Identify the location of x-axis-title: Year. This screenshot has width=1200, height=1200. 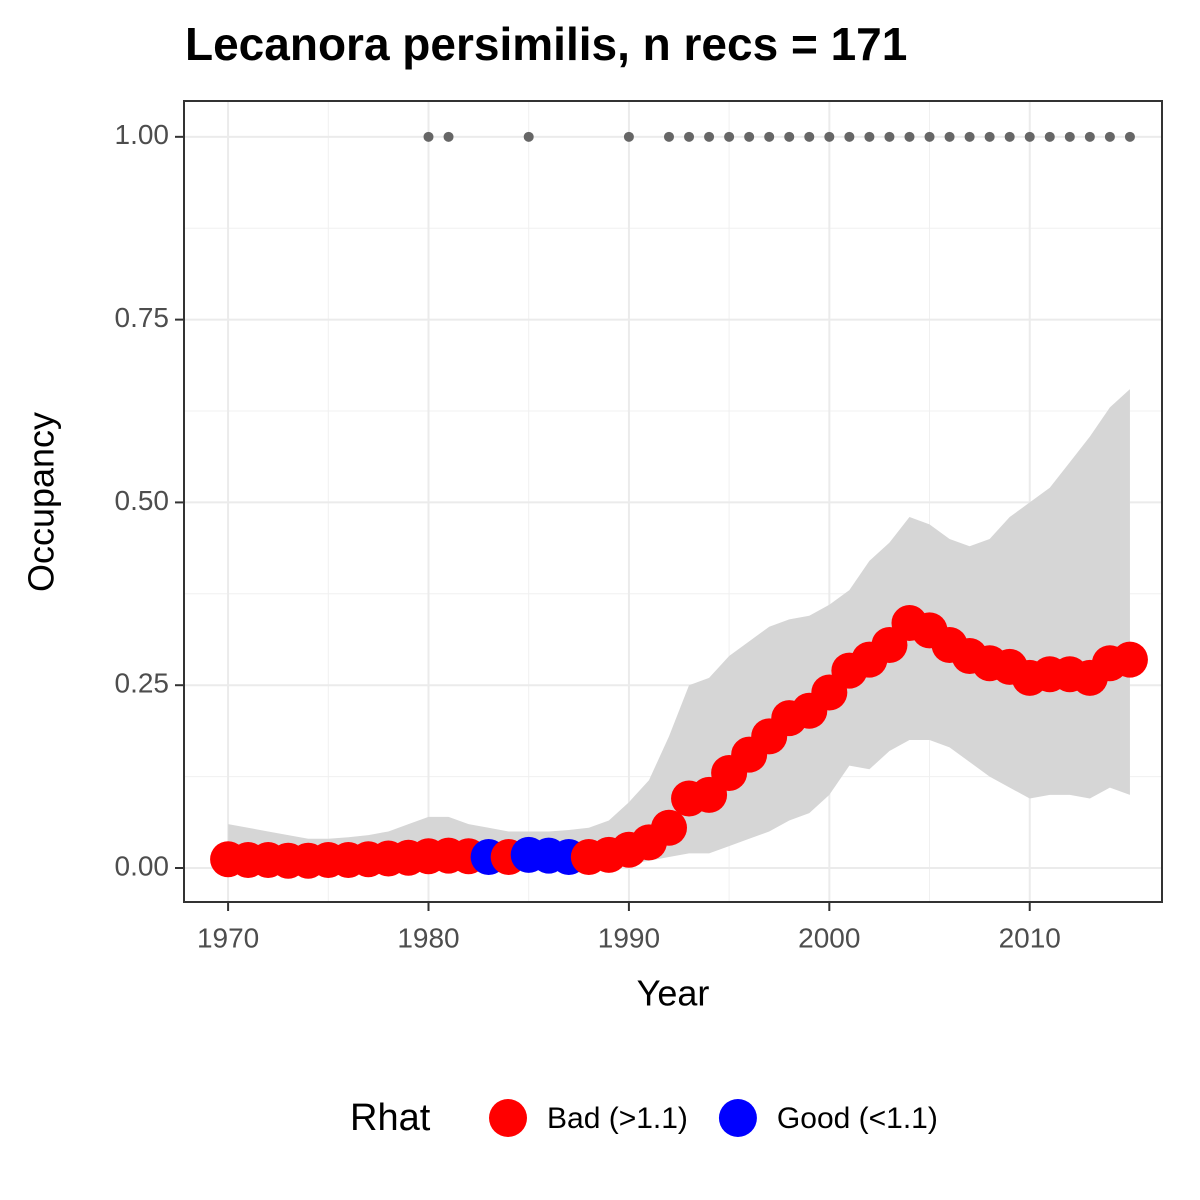
(673, 993).